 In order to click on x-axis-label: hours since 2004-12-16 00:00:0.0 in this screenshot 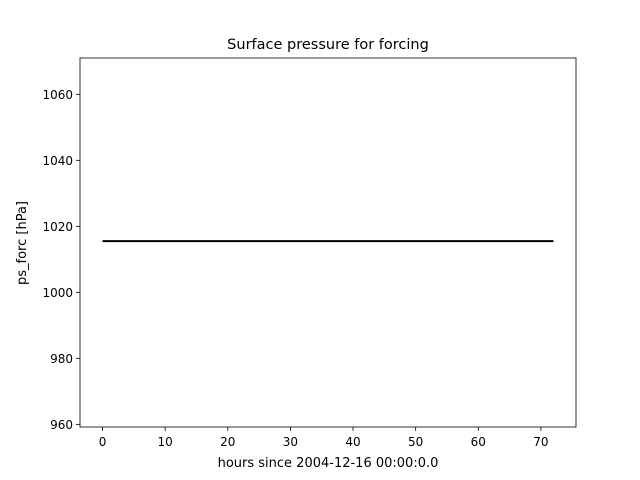, I will do `click(328, 463)`.